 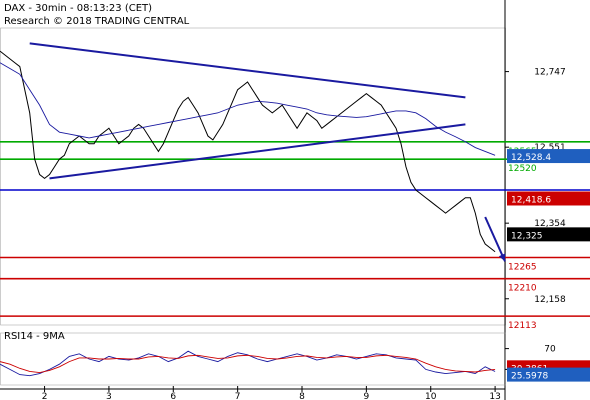 What do you see at coordinates (502, 257) in the screenshot?
I see `projection-arrow-head` at bounding box center [502, 257].